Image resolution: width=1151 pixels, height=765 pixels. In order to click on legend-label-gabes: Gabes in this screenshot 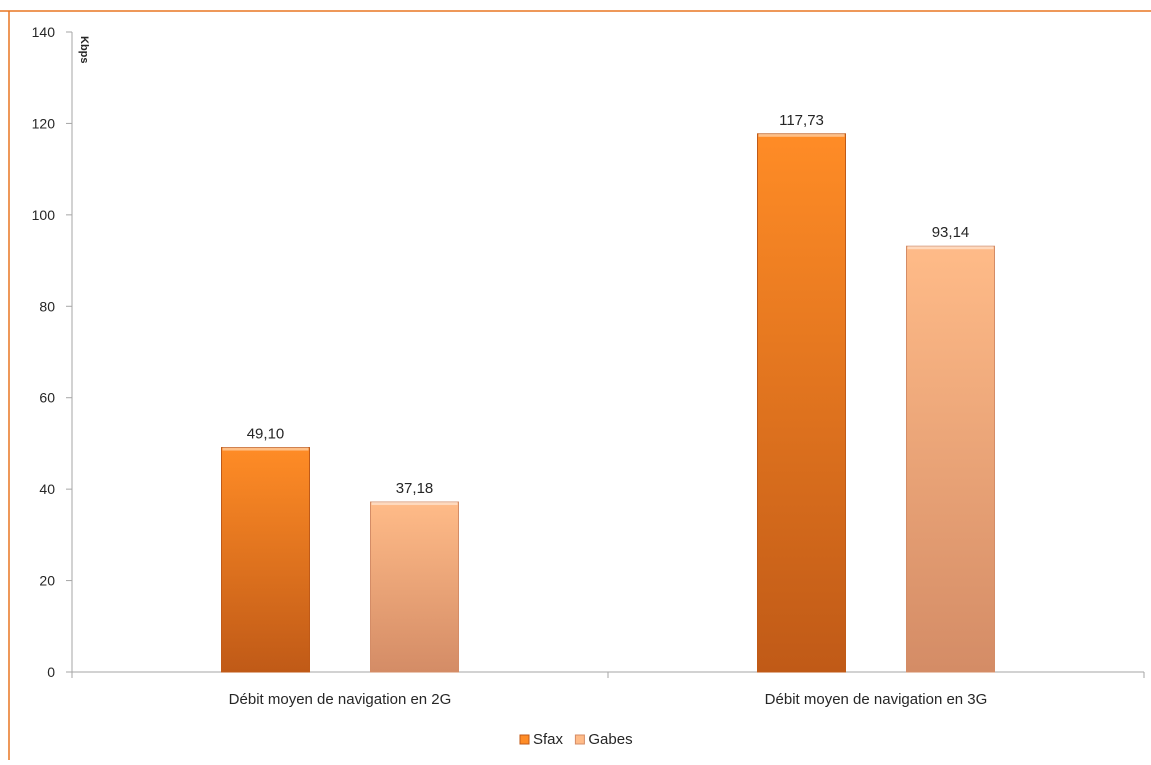, I will do `click(610, 739)`.